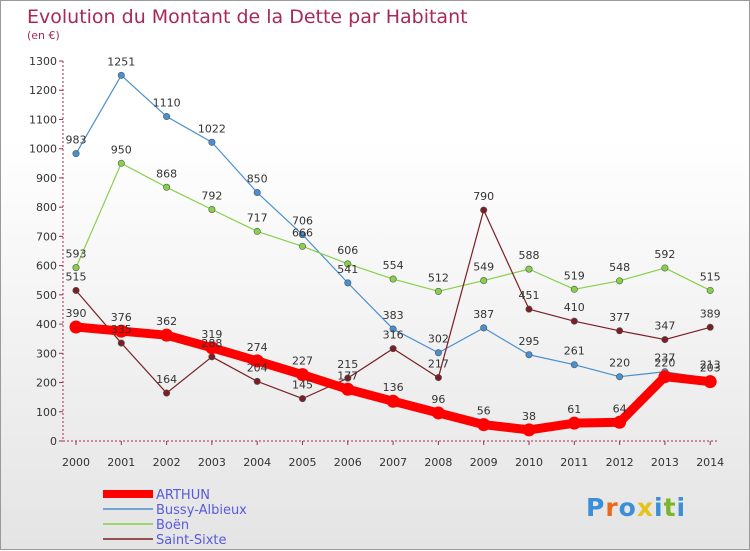 This screenshot has width=750, height=551. I want to click on data-label: 217, so click(438, 364).